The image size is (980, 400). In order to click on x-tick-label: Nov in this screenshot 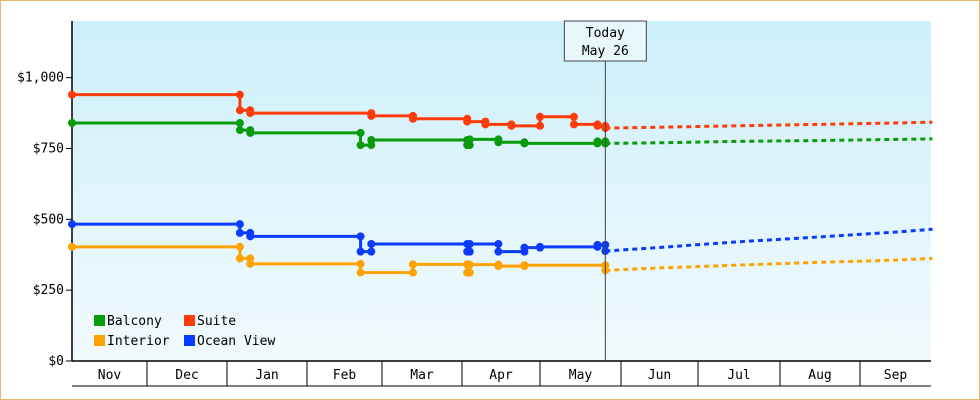, I will do `click(110, 375)`.